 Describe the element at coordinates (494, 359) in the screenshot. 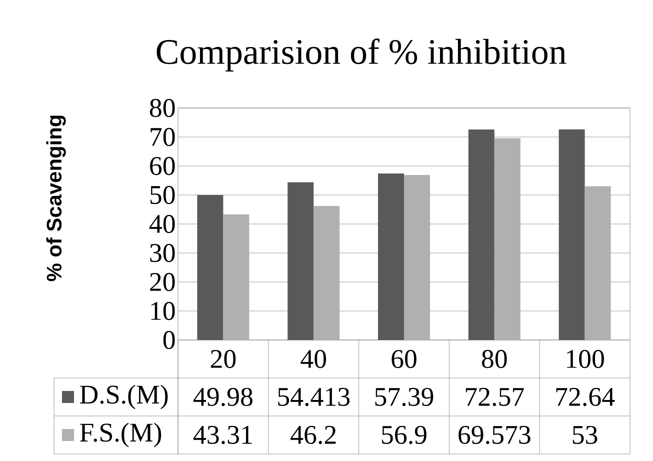

I see `x-tick-label: 80` at that location.